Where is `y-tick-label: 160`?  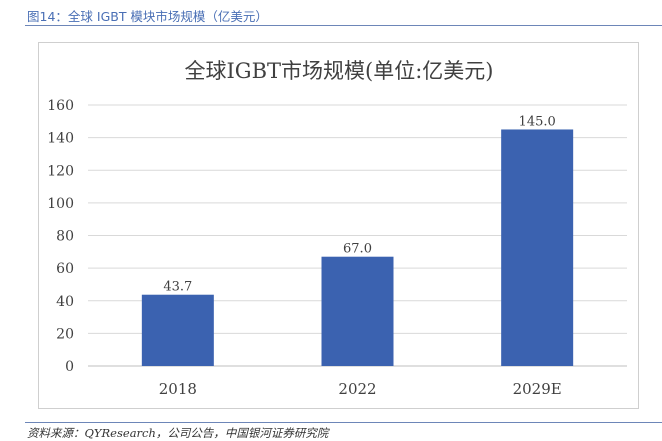
y-tick-label: 160 is located at coordinates (60, 106).